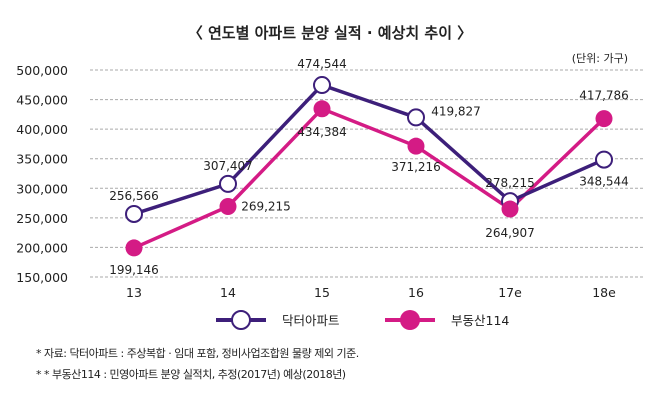 The height and width of the screenshot is (400, 660). What do you see at coordinates (604, 96) in the screenshot?
I see `data-label: 417,786` at bounding box center [604, 96].